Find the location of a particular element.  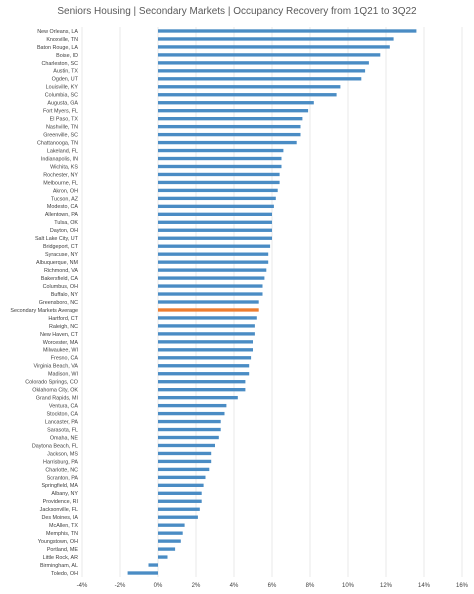

category-label: Knoxville, TN is located at coordinates (62, 40).